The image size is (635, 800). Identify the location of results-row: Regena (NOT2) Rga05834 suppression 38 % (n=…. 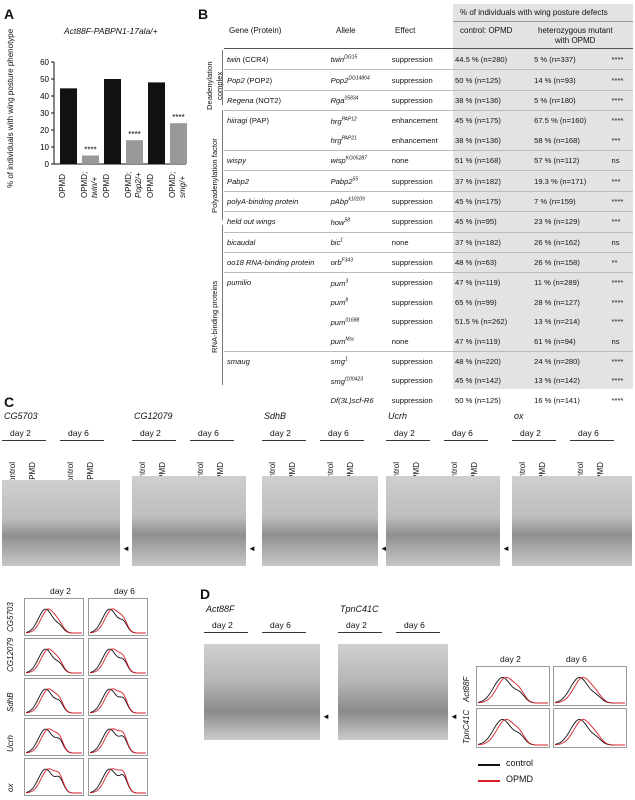
(428, 100).